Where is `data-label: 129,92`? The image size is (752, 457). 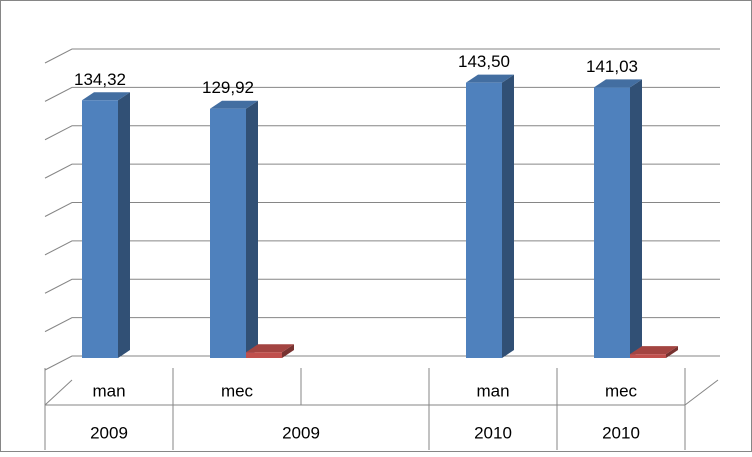 data-label: 129,92 is located at coordinates (228, 87).